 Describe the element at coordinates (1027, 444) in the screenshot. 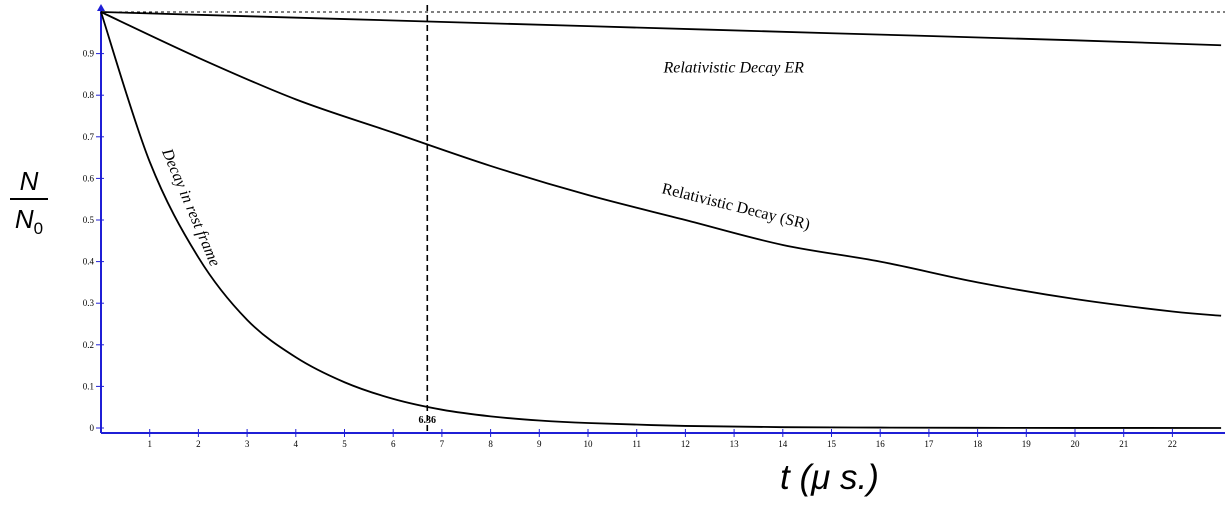

I see `x-tick-label: 19` at that location.